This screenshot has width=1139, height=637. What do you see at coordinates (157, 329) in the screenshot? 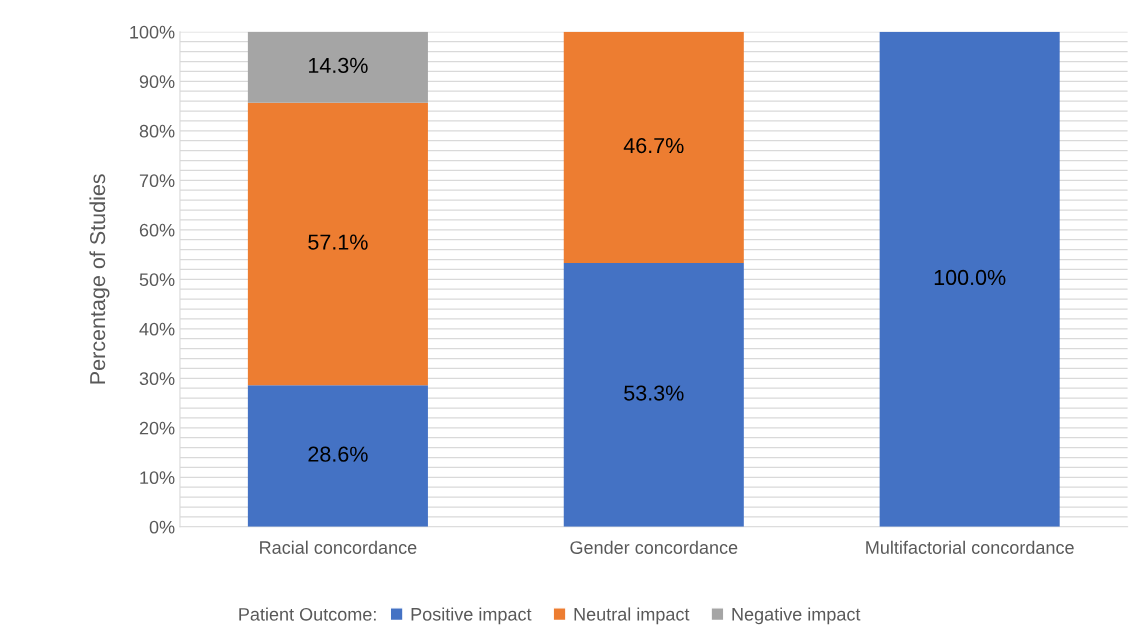
I see `y-tick-label: 40%` at bounding box center [157, 329].